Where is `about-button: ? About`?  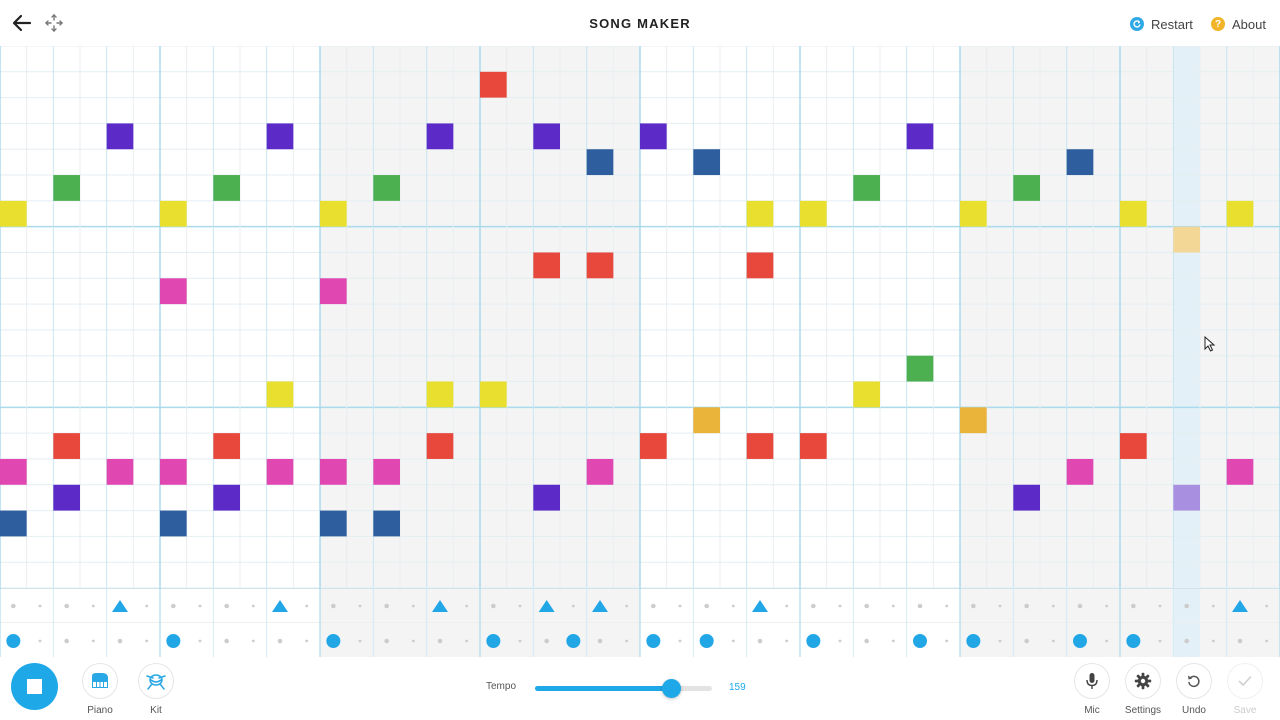
about-button: ? About is located at coordinates (1238, 24).